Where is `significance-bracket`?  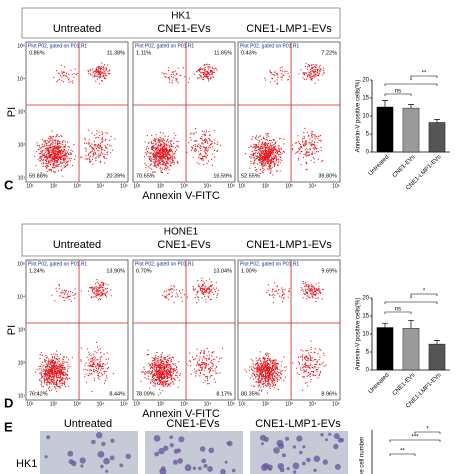
significance-bracket is located at coordinates (424, 76).